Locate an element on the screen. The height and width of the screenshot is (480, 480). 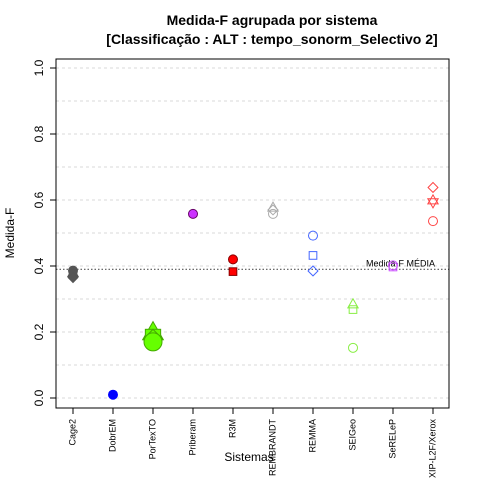
y-tick-label: 0.6 is located at coordinates (39, 199).